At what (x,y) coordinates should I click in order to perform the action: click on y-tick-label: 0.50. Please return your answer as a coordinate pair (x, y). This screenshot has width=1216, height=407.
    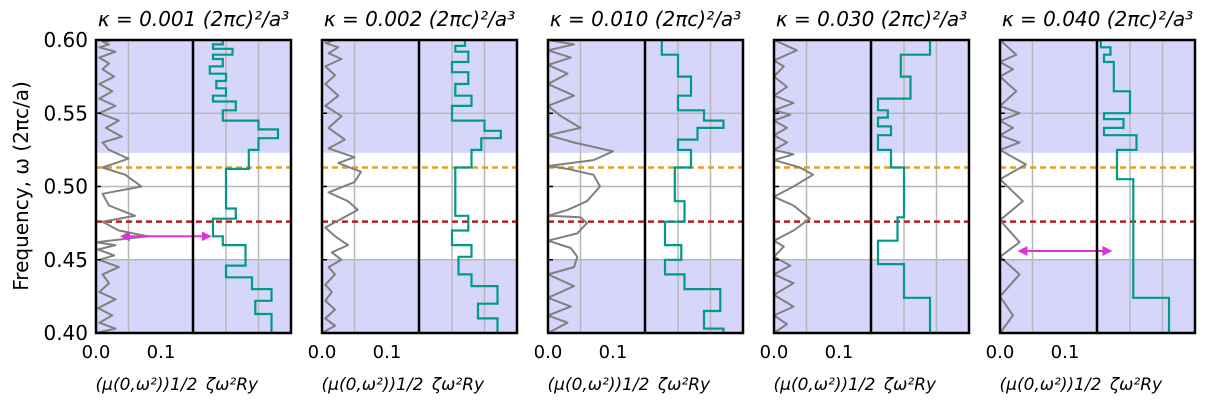
    Looking at the image, I should click on (65, 187).